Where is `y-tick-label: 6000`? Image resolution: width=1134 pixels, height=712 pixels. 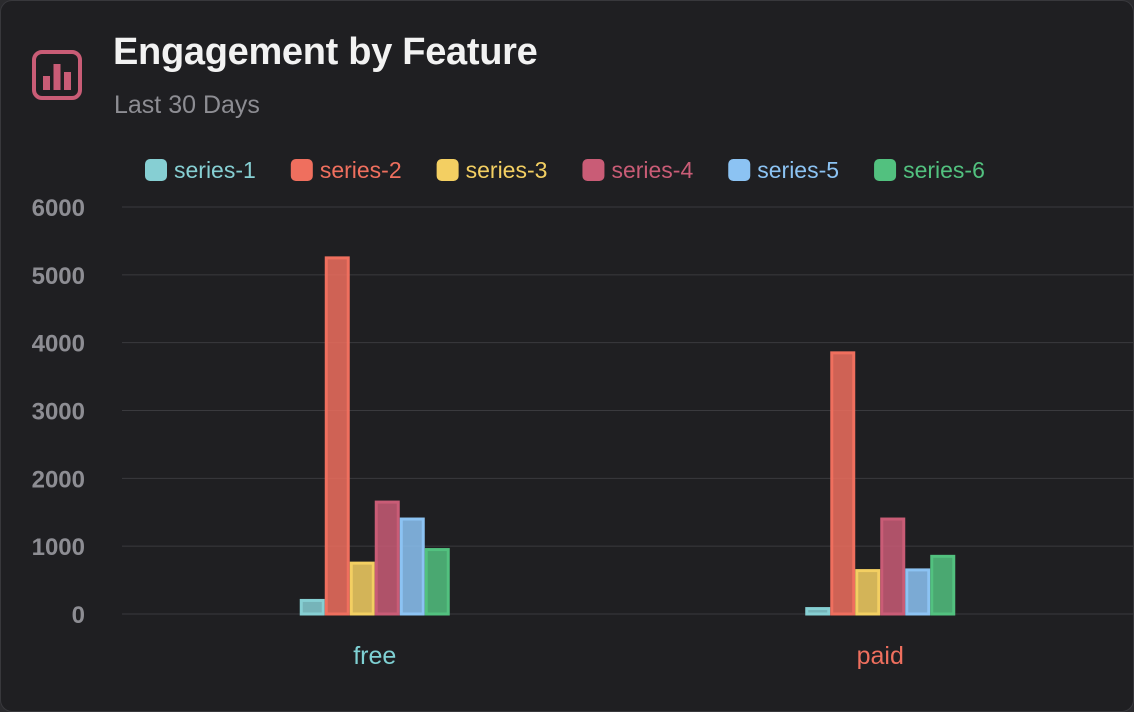
y-tick-label: 6000 is located at coordinates (58, 208).